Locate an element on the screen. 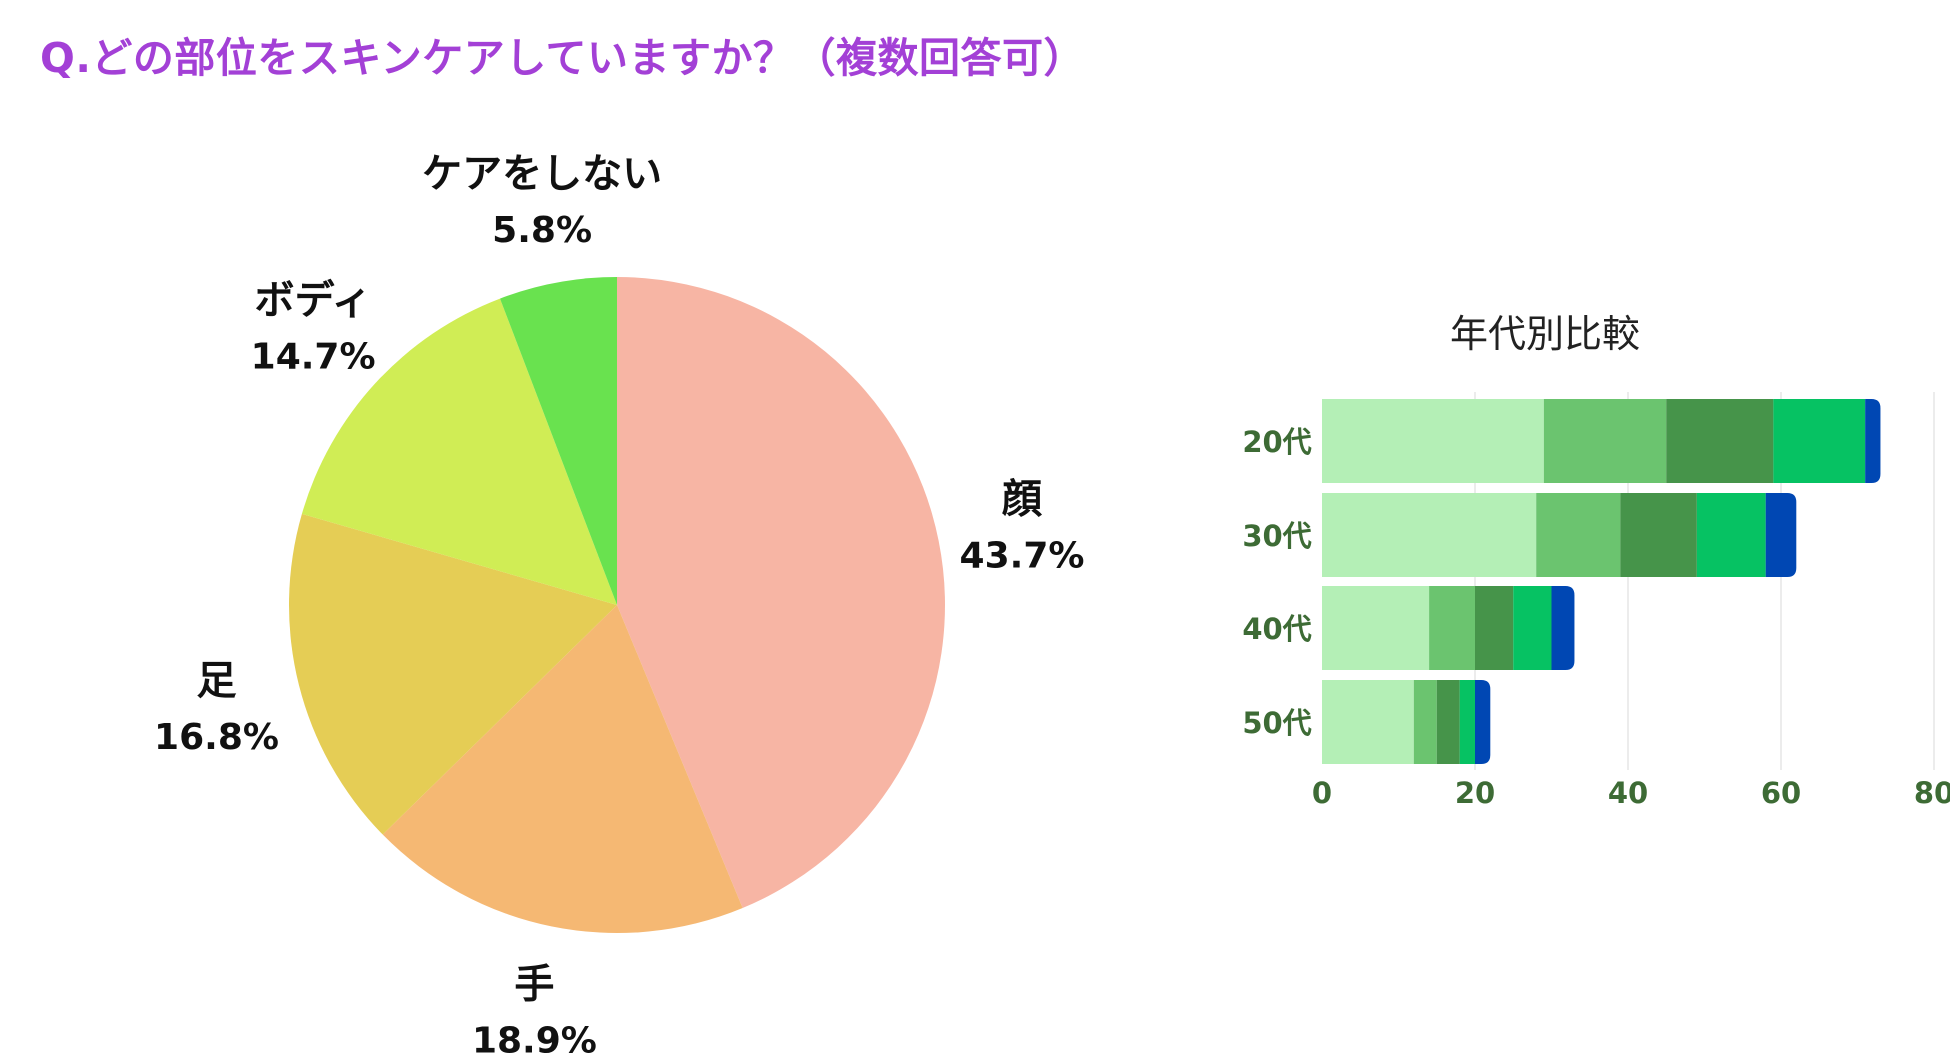 This screenshot has width=1950, height=1064. pie-value-face: 43.7% is located at coordinates (1022, 555).